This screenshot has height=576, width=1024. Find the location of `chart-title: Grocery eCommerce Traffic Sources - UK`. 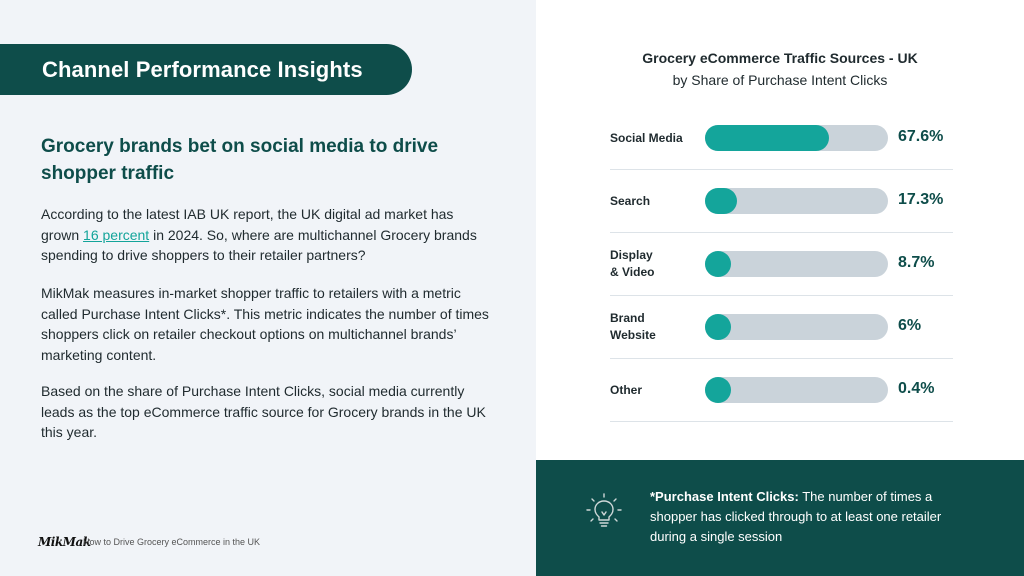

chart-title: Grocery eCommerce Traffic Sources - UK is located at coordinates (780, 58).